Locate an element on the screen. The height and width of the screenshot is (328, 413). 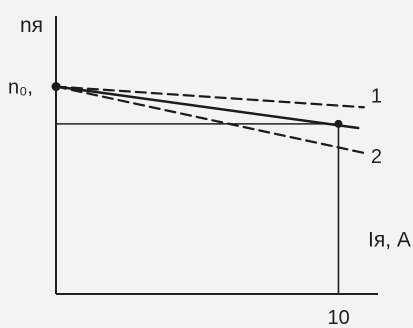
series-line-solid is located at coordinates (207, 107).